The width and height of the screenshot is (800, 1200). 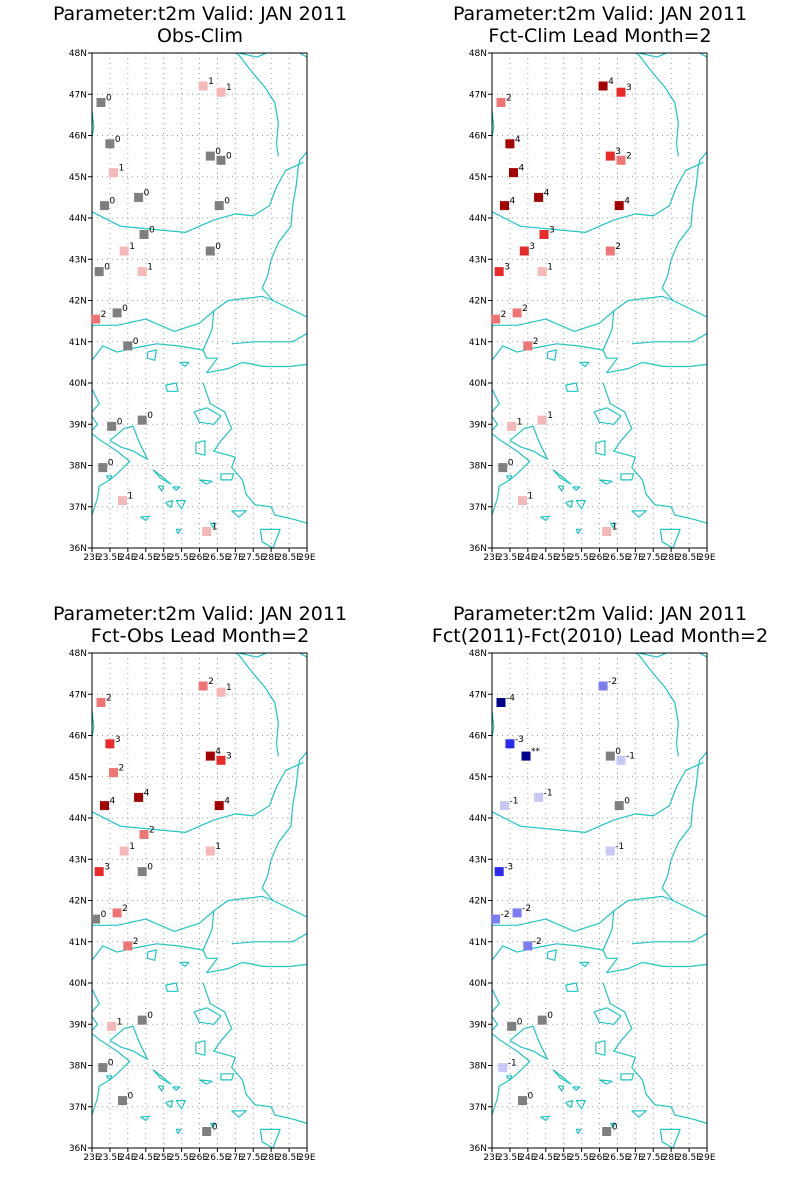 I want to click on lat-tick-label: 40N, so click(x=478, y=984).